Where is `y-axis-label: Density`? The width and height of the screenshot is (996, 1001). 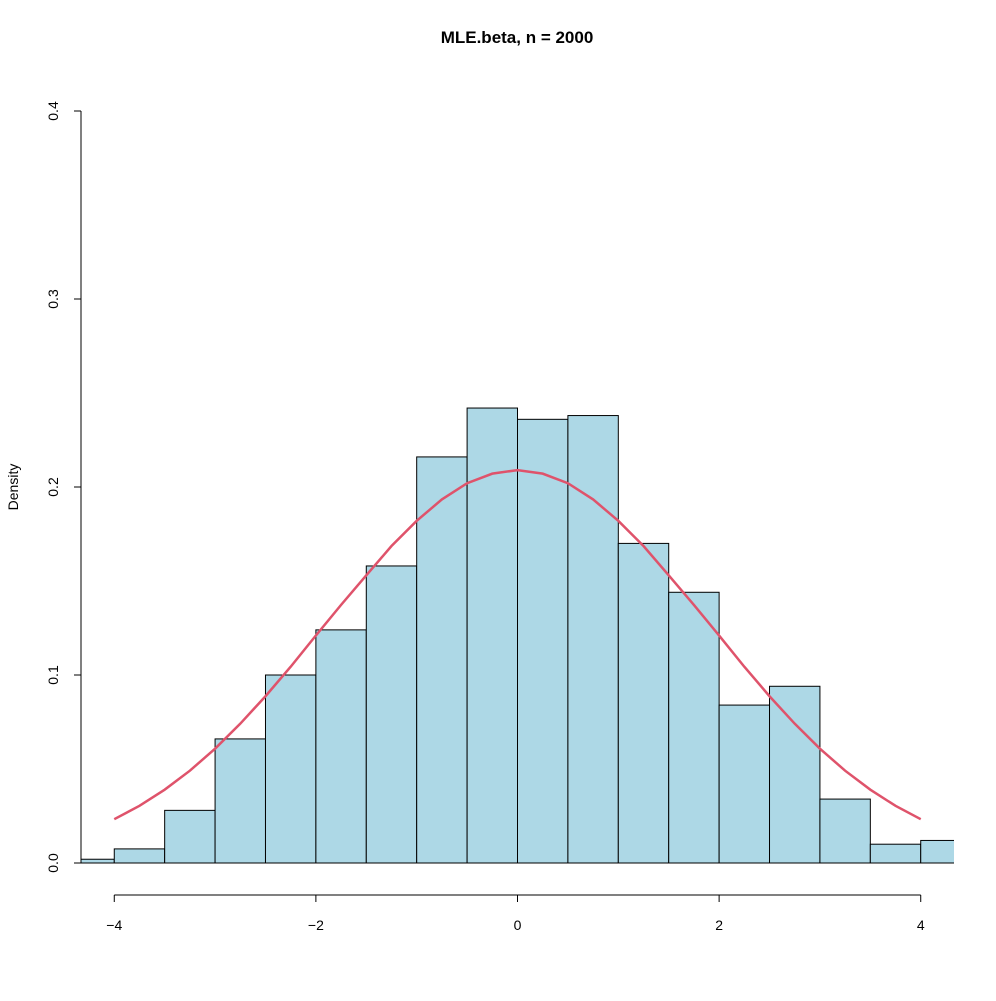
y-axis-label: Density is located at coordinates (13, 487).